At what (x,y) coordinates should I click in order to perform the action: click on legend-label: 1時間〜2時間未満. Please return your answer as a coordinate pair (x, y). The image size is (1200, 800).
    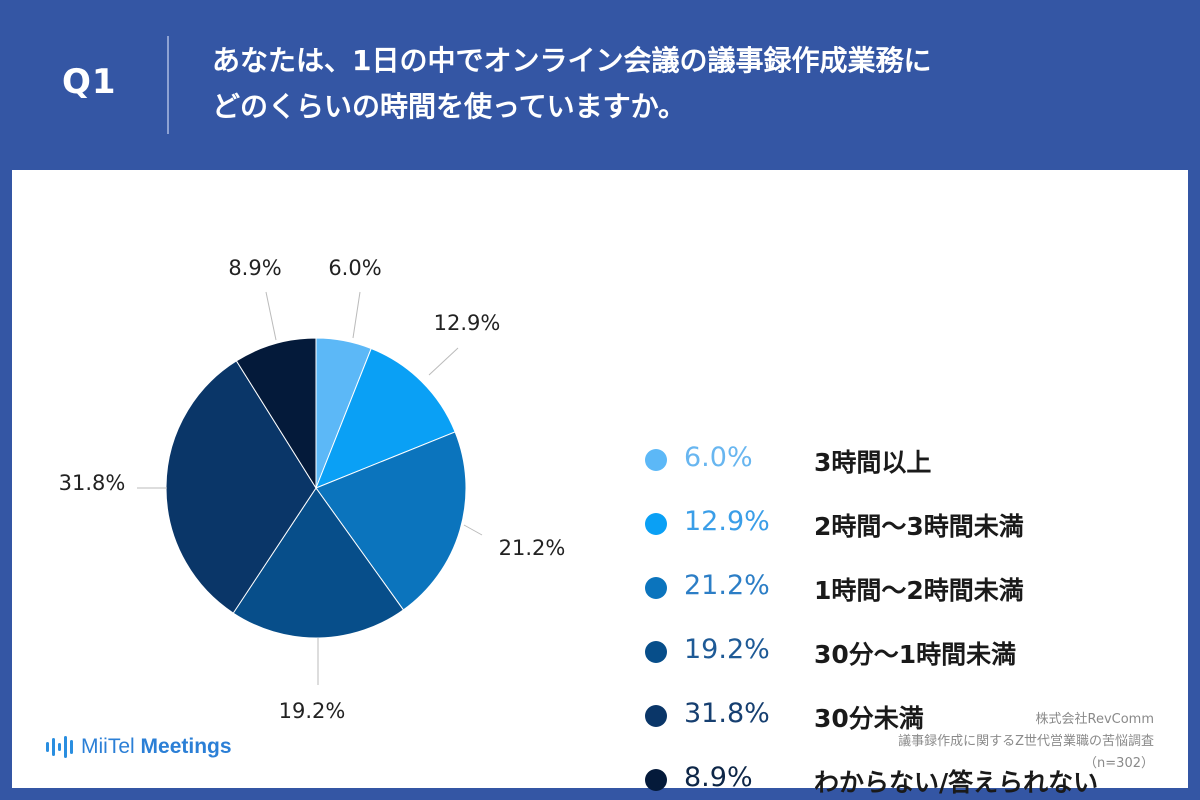
    Looking at the image, I should click on (919, 590).